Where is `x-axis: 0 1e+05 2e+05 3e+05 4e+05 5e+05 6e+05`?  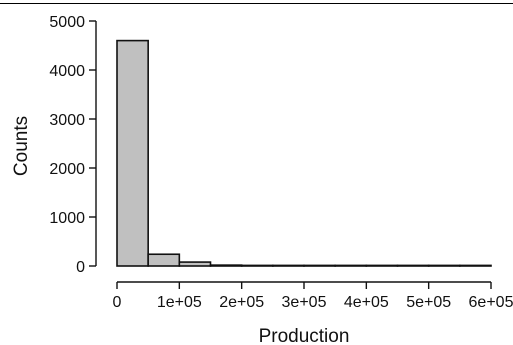 x-axis: 0 1e+05 2e+05 3e+05 4e+05 5e+05 6e+05 is located at coordinates (313, 296).